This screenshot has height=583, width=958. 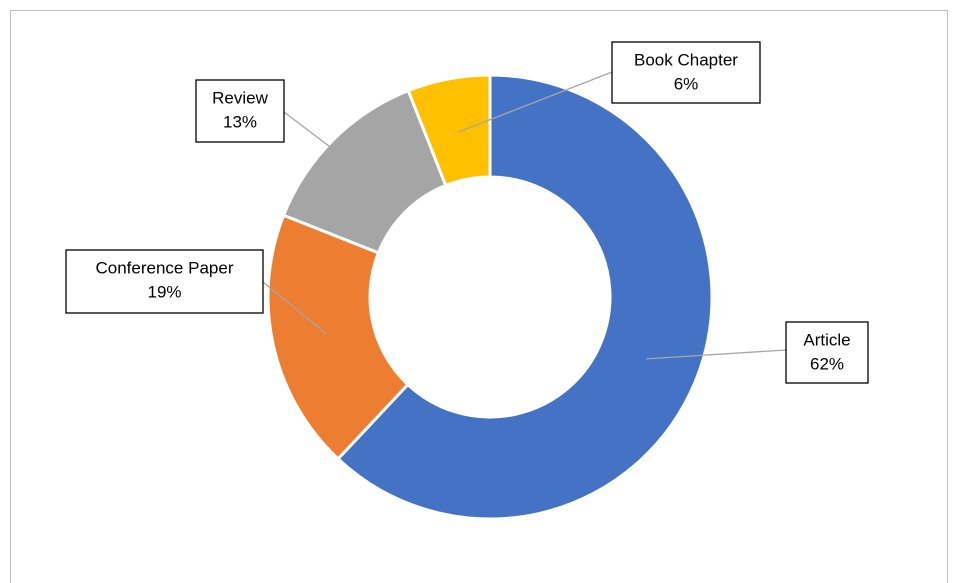 I want to click on category-label: Book Chapter, so click(x=686, y=59).